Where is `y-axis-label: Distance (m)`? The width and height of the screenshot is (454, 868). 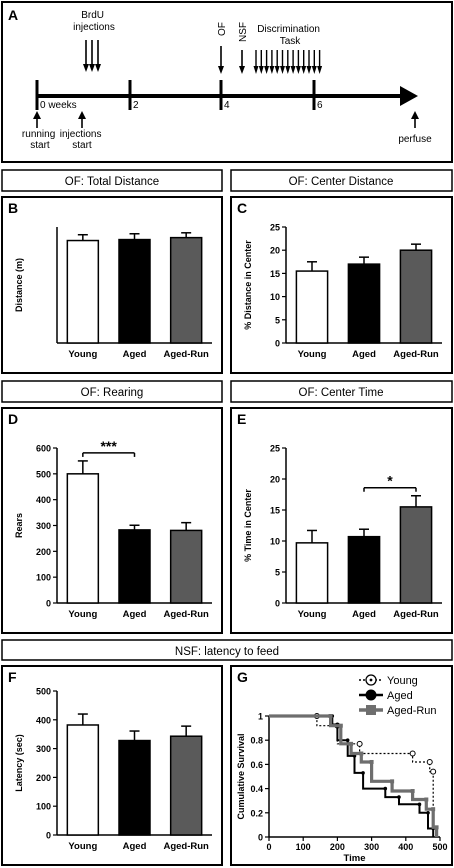
y-axis-label: Distance (m) is located at coordinates (19, 285).